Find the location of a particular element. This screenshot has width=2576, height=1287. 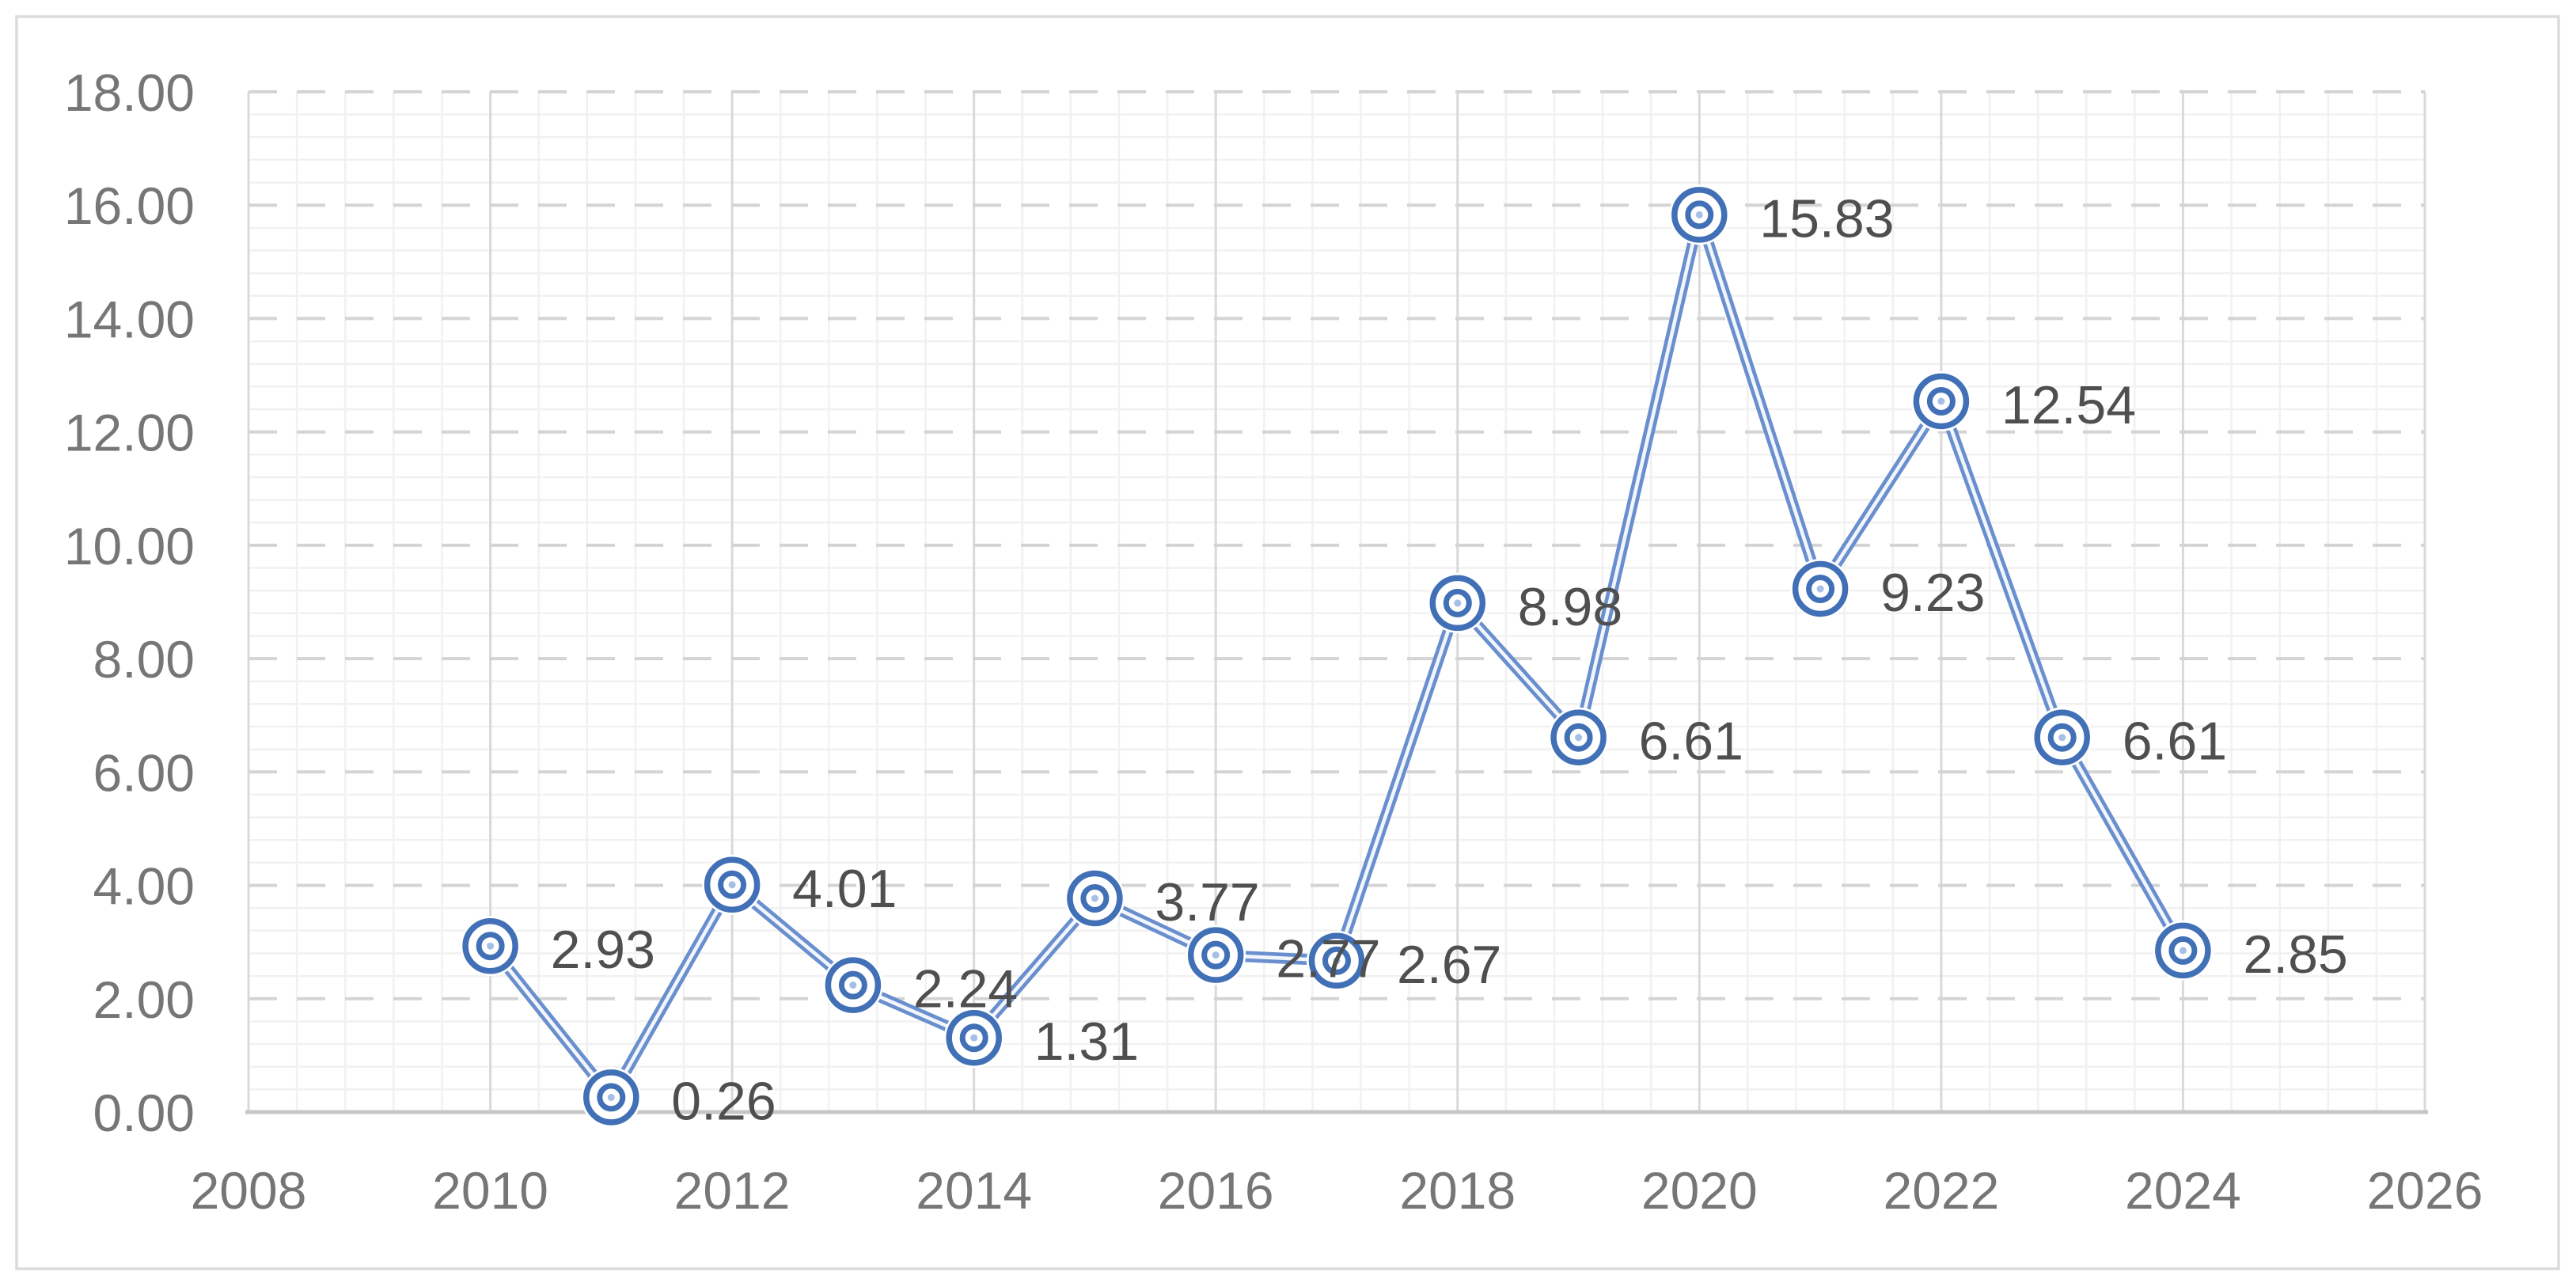

data-label-2015: 3.77 is located at coordinates (1207, 902).